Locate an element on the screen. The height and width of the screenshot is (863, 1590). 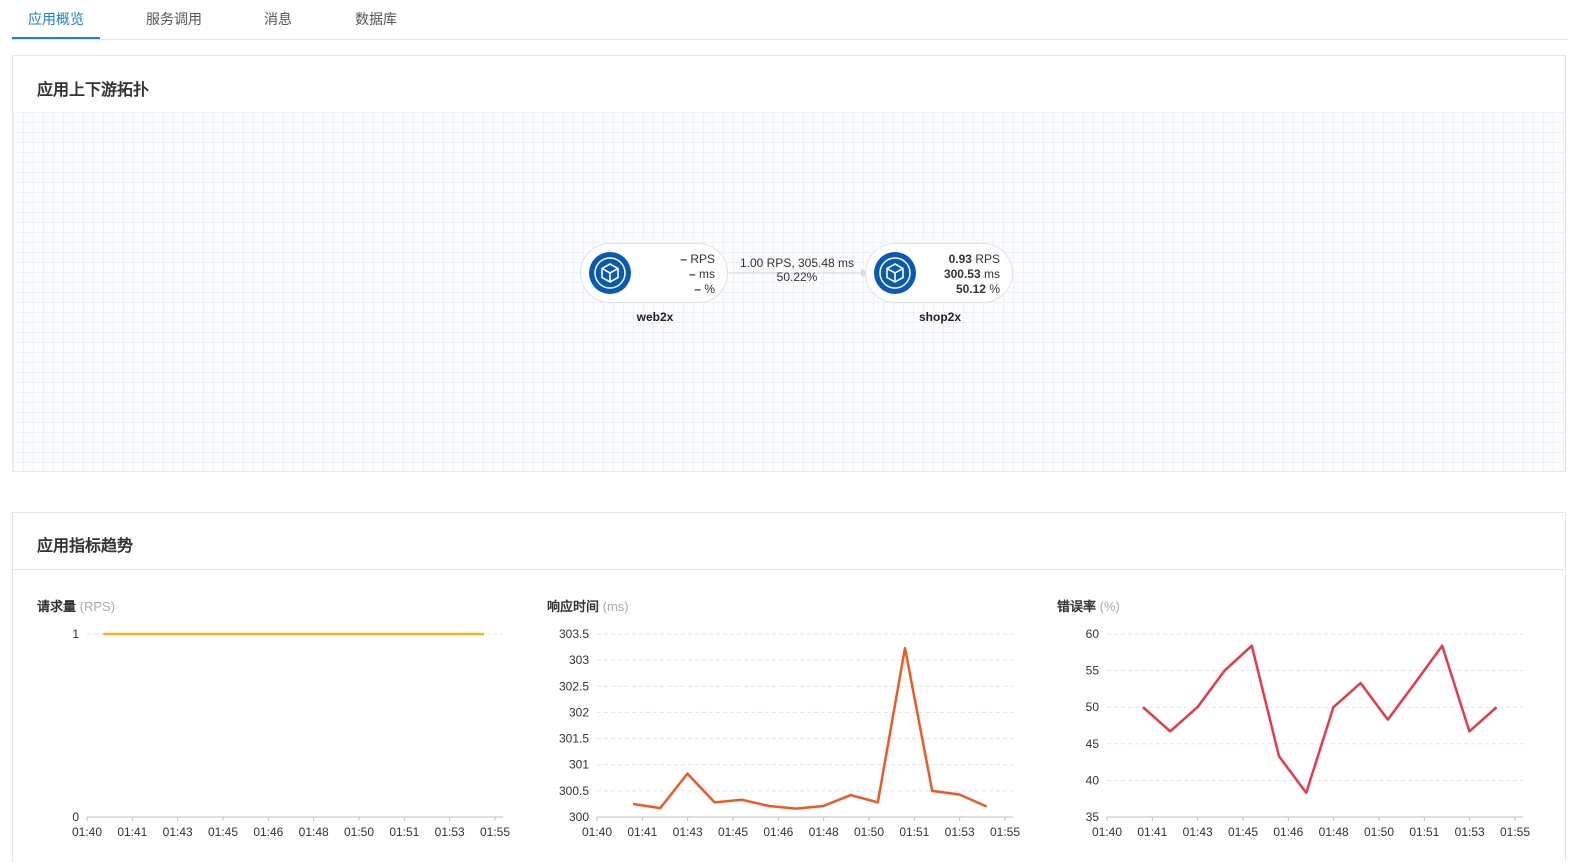
node-shop2x: 0.93 RPS 300.53 ms 50.12 % shop2x is located at coordinates (939, 283).